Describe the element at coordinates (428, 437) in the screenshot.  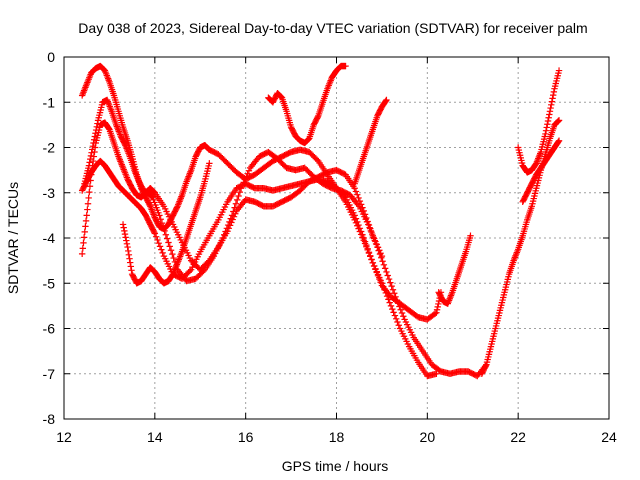
I see `x-tick-label: 20` at that location.